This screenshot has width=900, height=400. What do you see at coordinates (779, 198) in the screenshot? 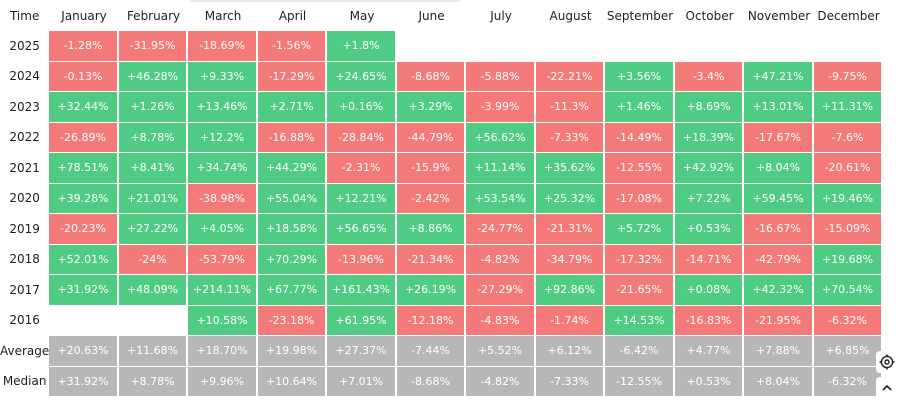
I see `return-cell: +59.45%` at bounding box center [779, 198].